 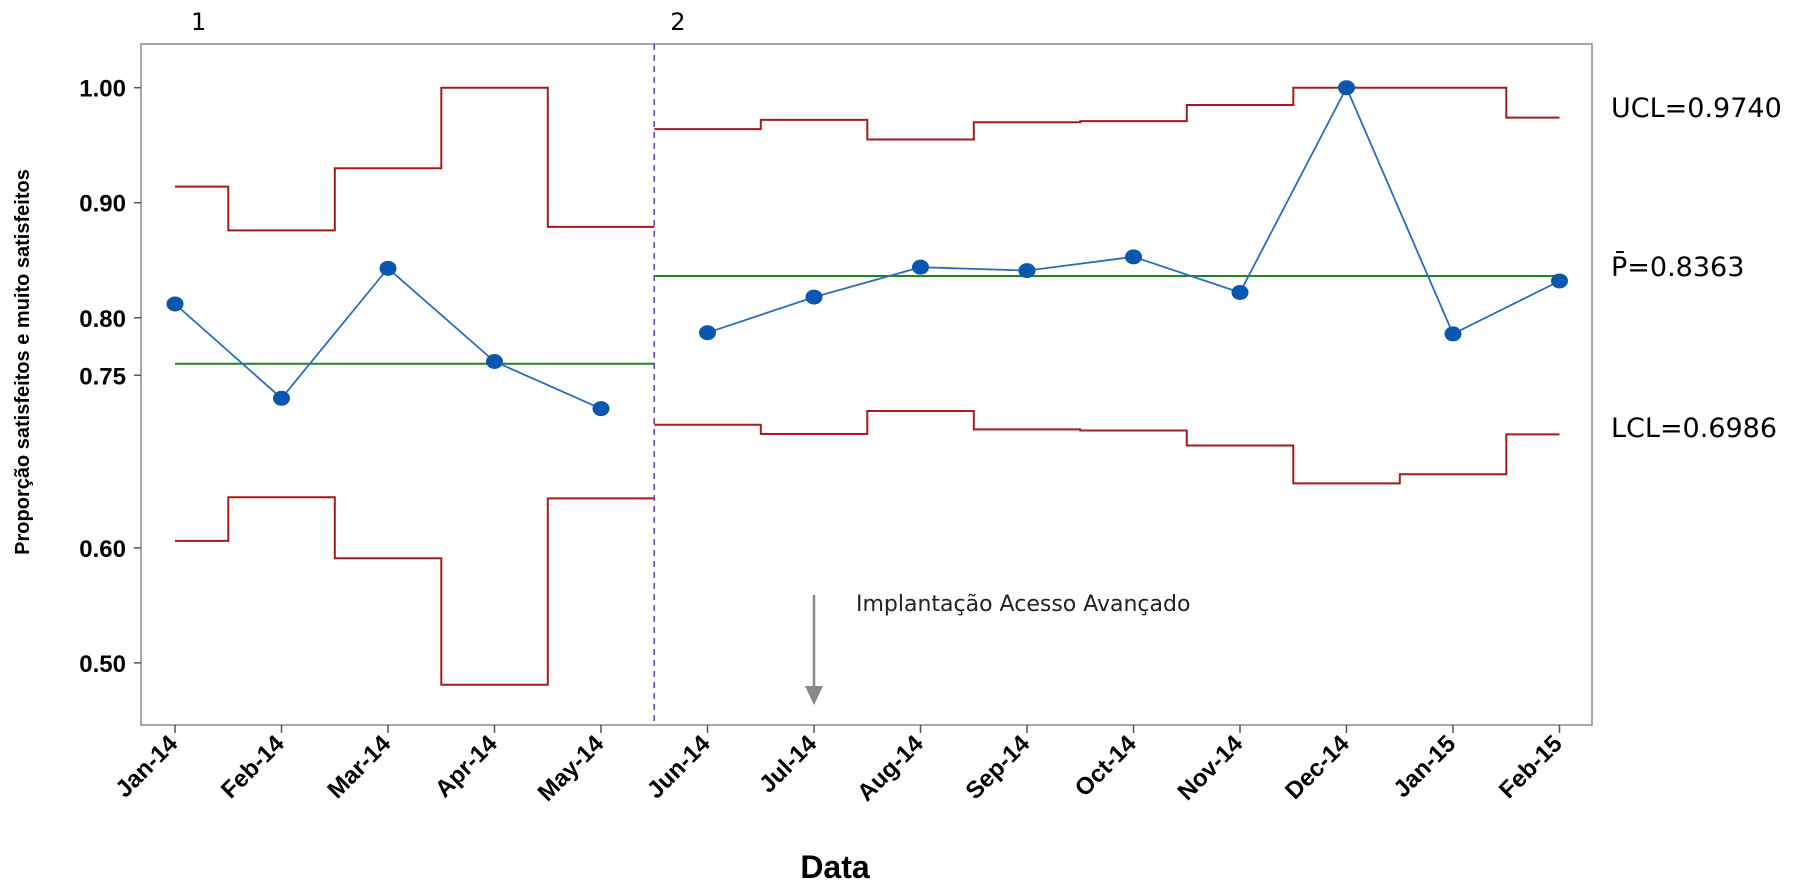 What do you see at coordinates (253, 767) in the screenshot?
I see `x-tick-label: Feb-14` at bounding box center [253, 767].